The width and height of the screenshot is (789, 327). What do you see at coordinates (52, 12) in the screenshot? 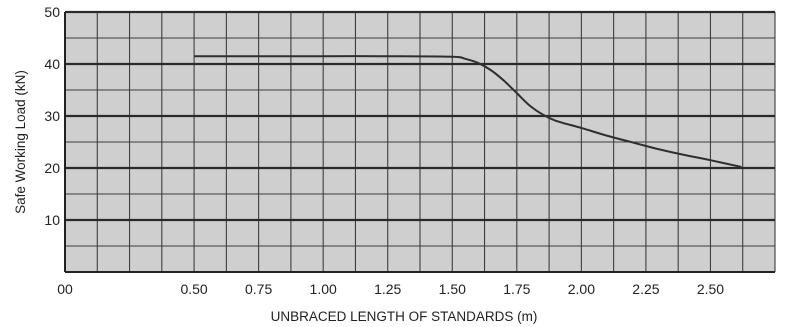
I see `y-tick-label: 50` at bounding box center [52, 12].